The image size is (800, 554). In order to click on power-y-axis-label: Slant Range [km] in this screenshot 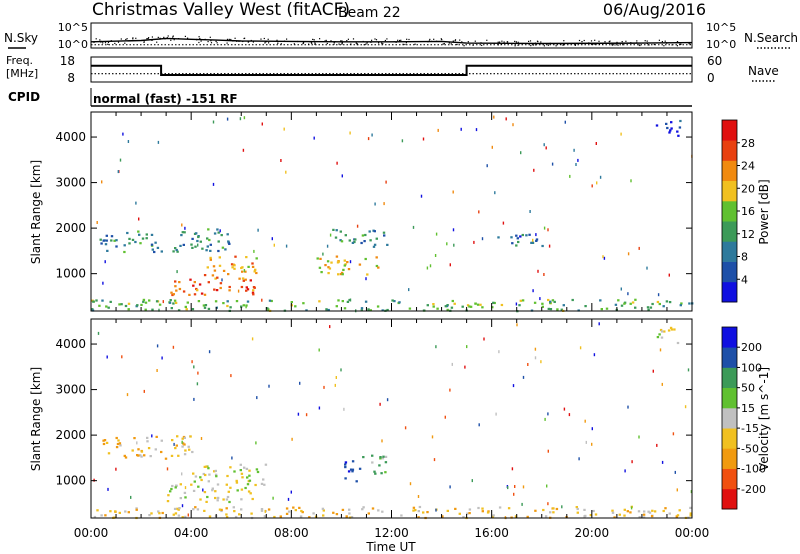, I will do `click(36, 212)`.